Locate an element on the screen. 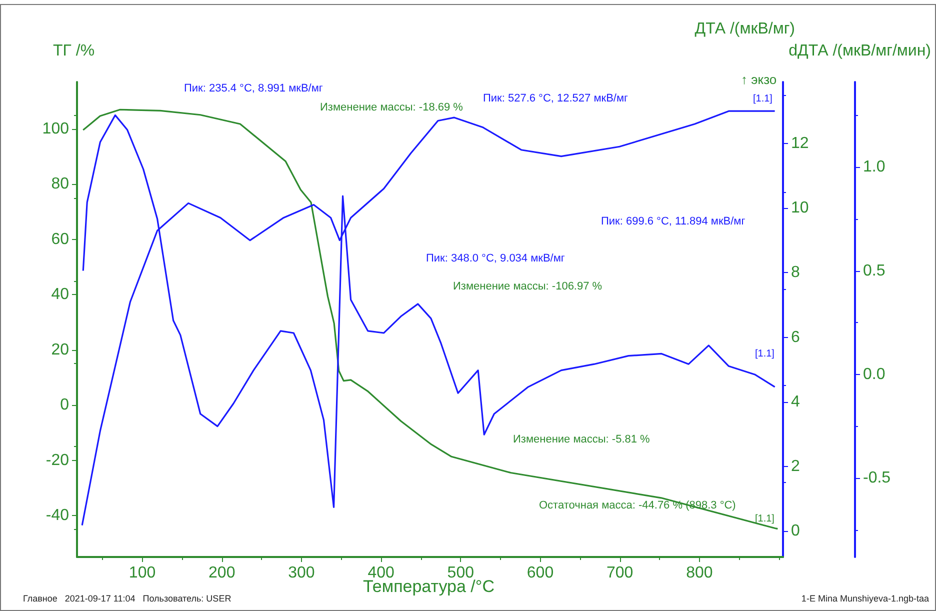 The width and height of the screenshot is (936, 611). y-tick-label: 80 is located at coordinates (60, 184).